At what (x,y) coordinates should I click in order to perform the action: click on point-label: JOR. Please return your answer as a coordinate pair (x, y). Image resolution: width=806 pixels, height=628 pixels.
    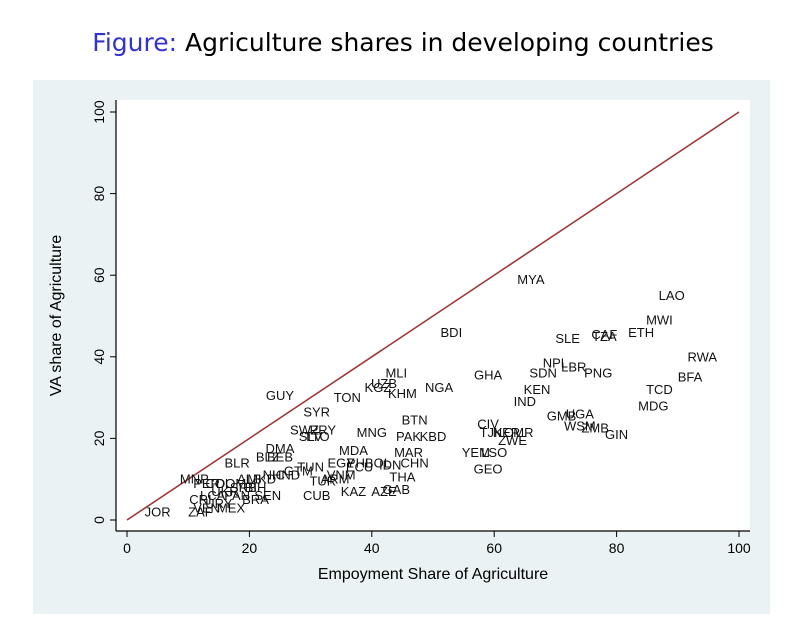
    Looking at the image, I should click on (158, 511).